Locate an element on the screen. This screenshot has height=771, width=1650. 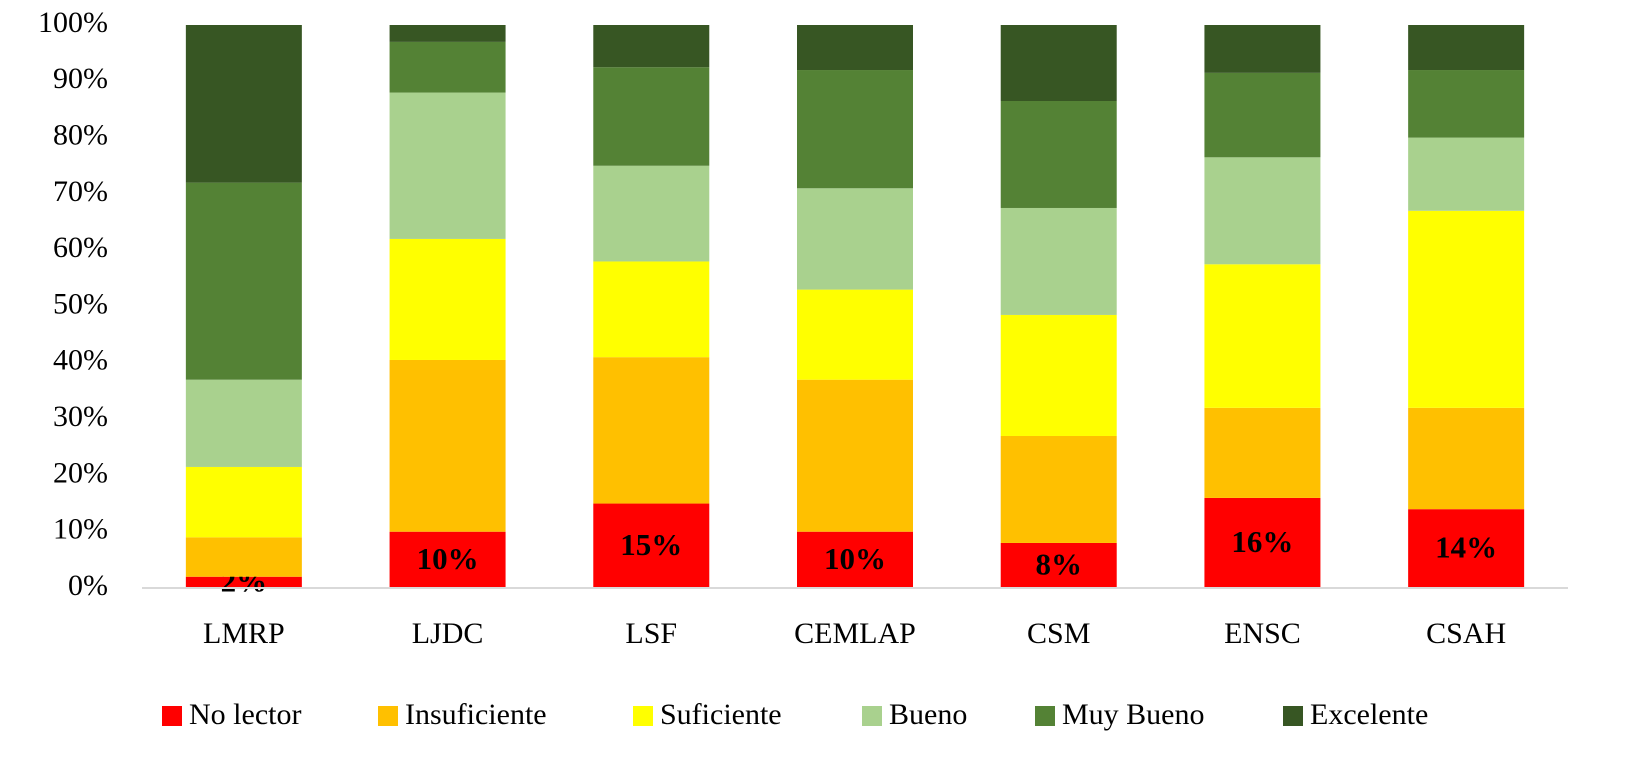
y-tick-label: 20% is located at coordinates (80, 472).